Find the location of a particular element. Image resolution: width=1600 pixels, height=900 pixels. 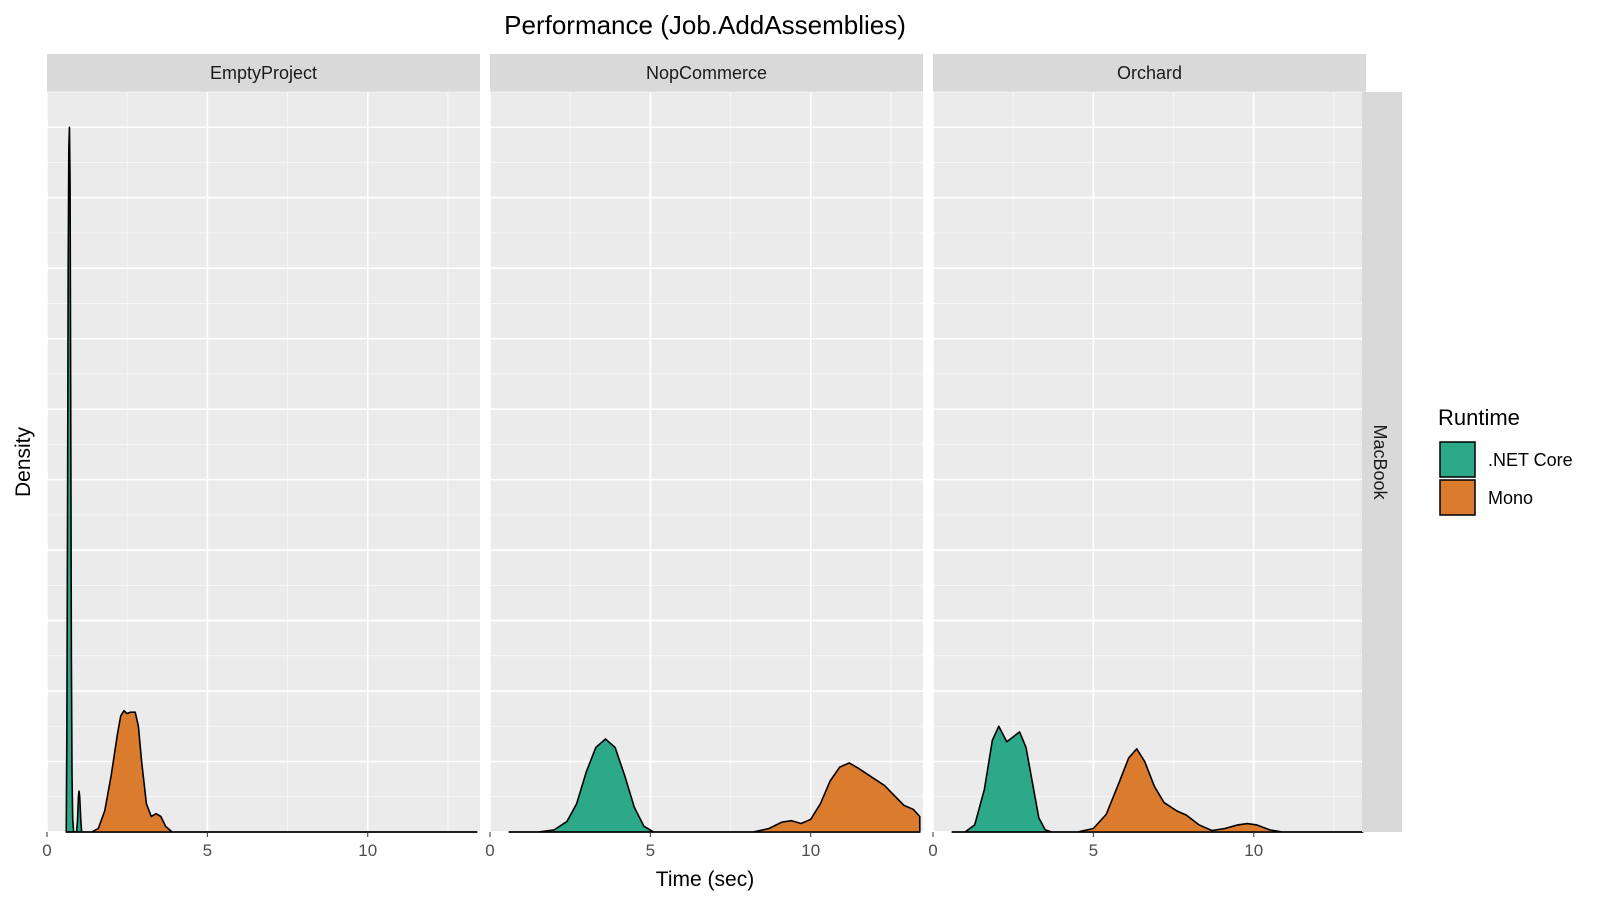

legend-label-mono: Mono is located at coordinates (1510, 498).